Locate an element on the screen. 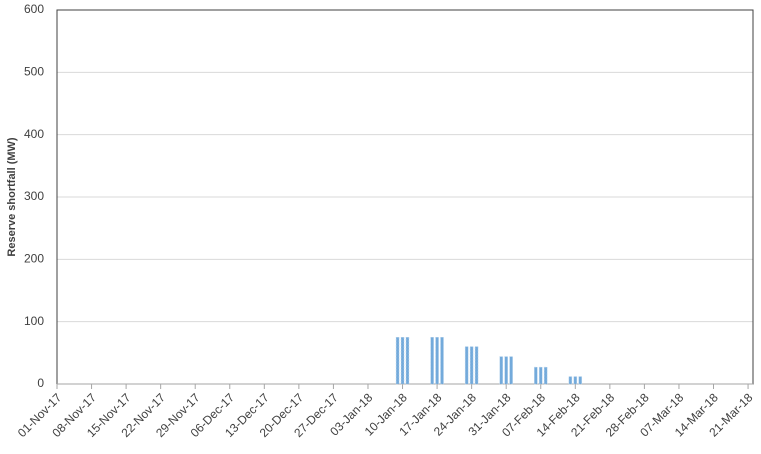 This screenshot has width=761, height=454. y-tick-label: 400 is located at coordinates (34, 134).